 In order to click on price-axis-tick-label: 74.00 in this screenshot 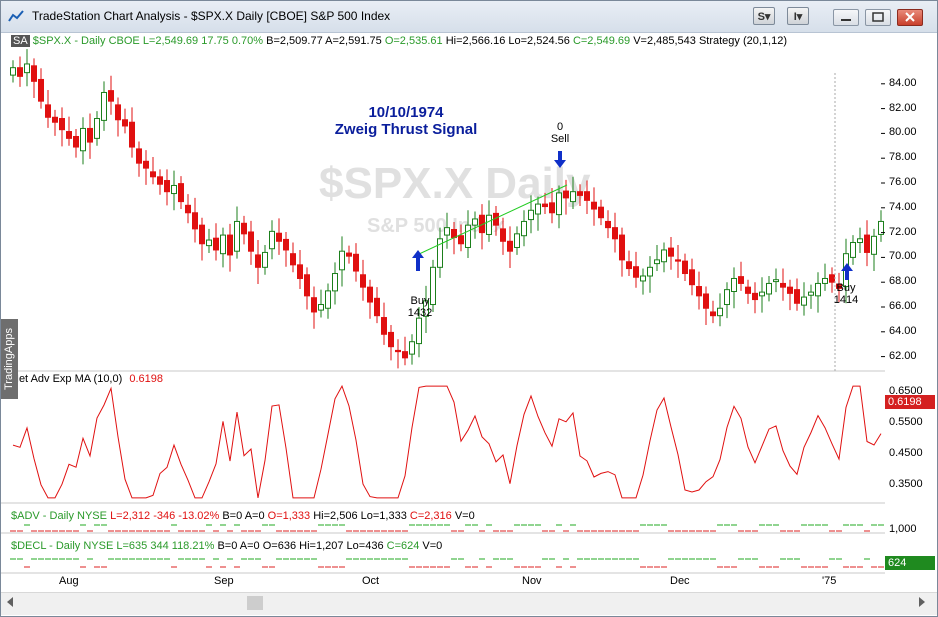, I will do `click(903, 207)`.